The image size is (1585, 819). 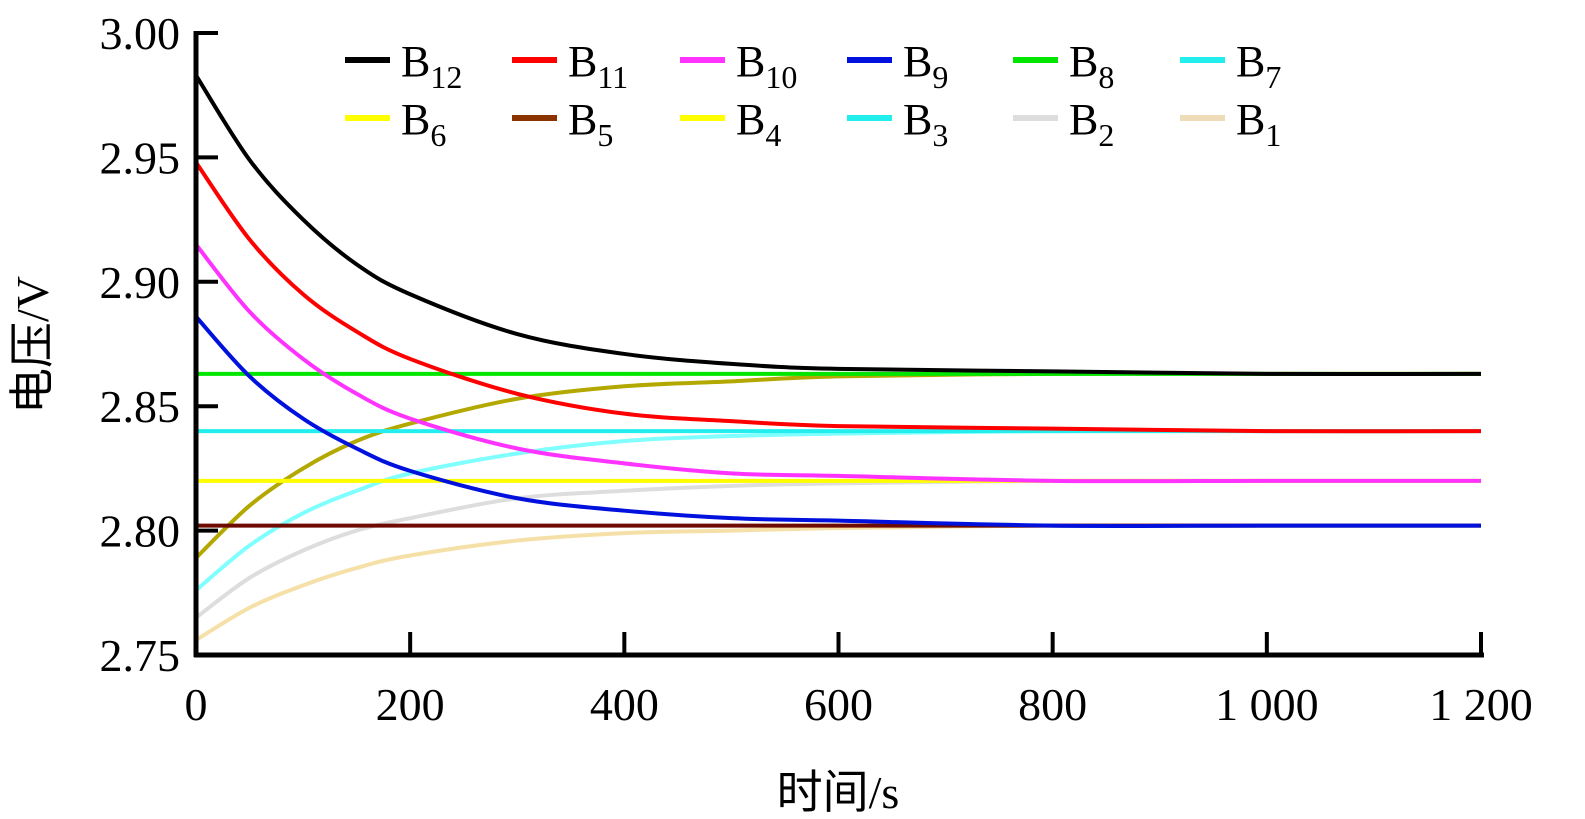 I want to click on y-tick-label: 2.95, so click(x=140, y=157).